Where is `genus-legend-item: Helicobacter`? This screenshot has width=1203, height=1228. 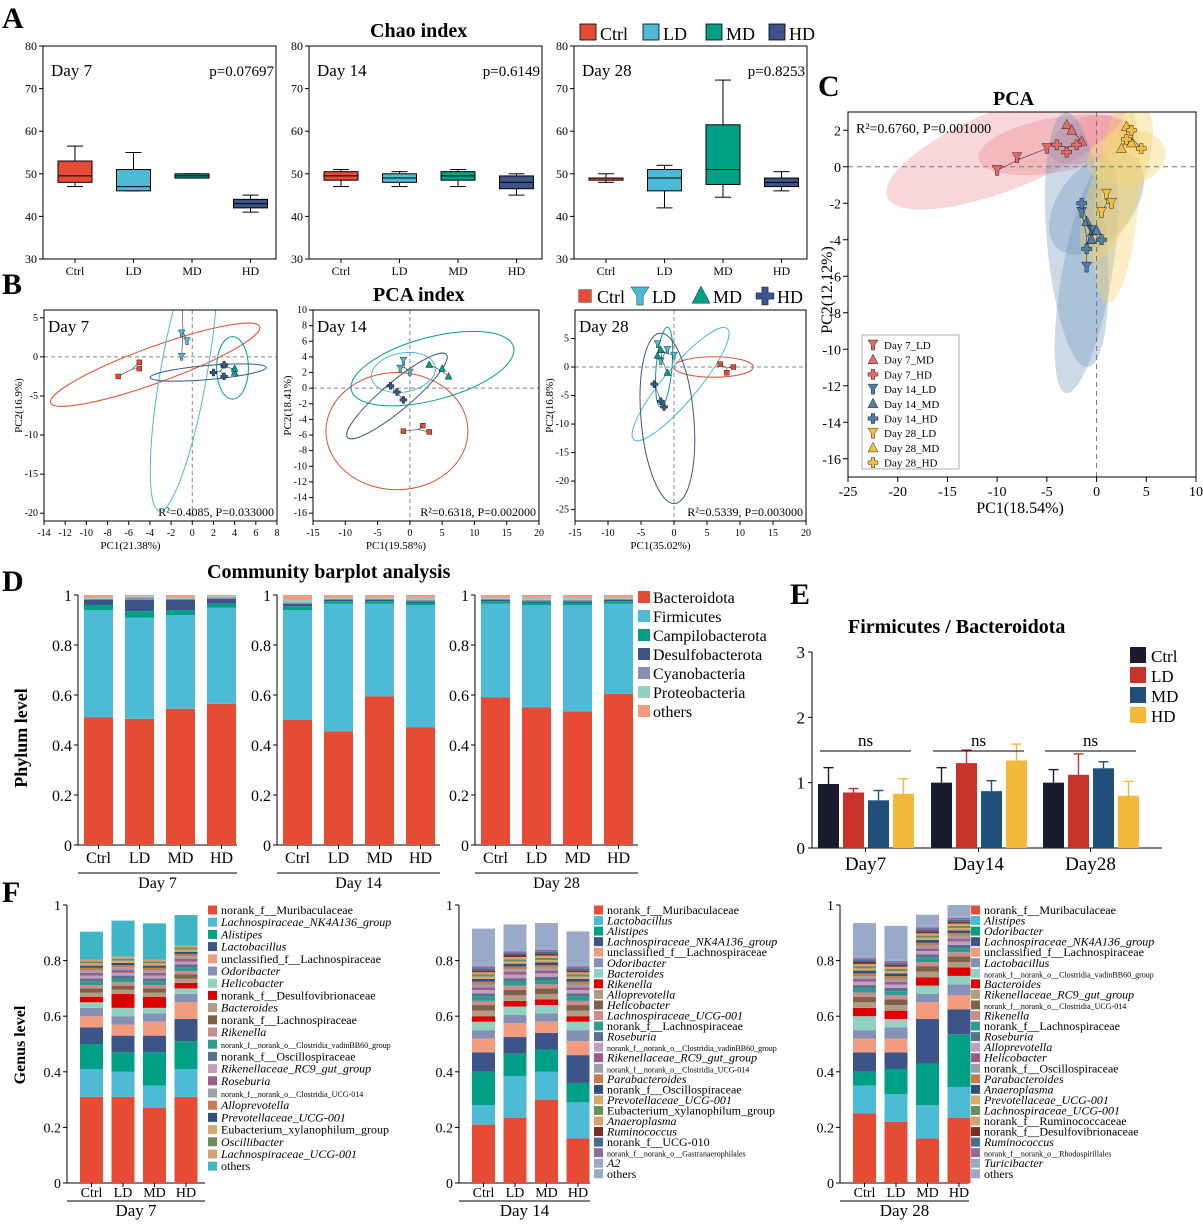
genus-legend-item: Helicobacter is located at coordinates (1015, 1058).